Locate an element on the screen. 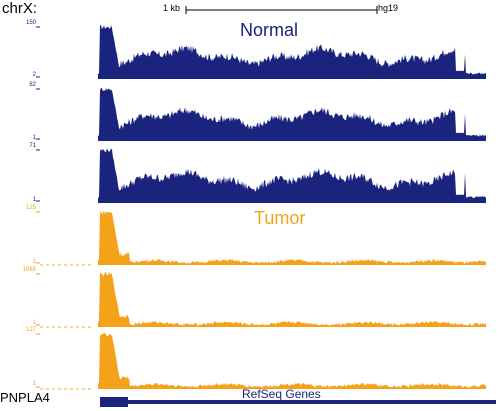  gene-intron-line is located at coordinates (298, 402).